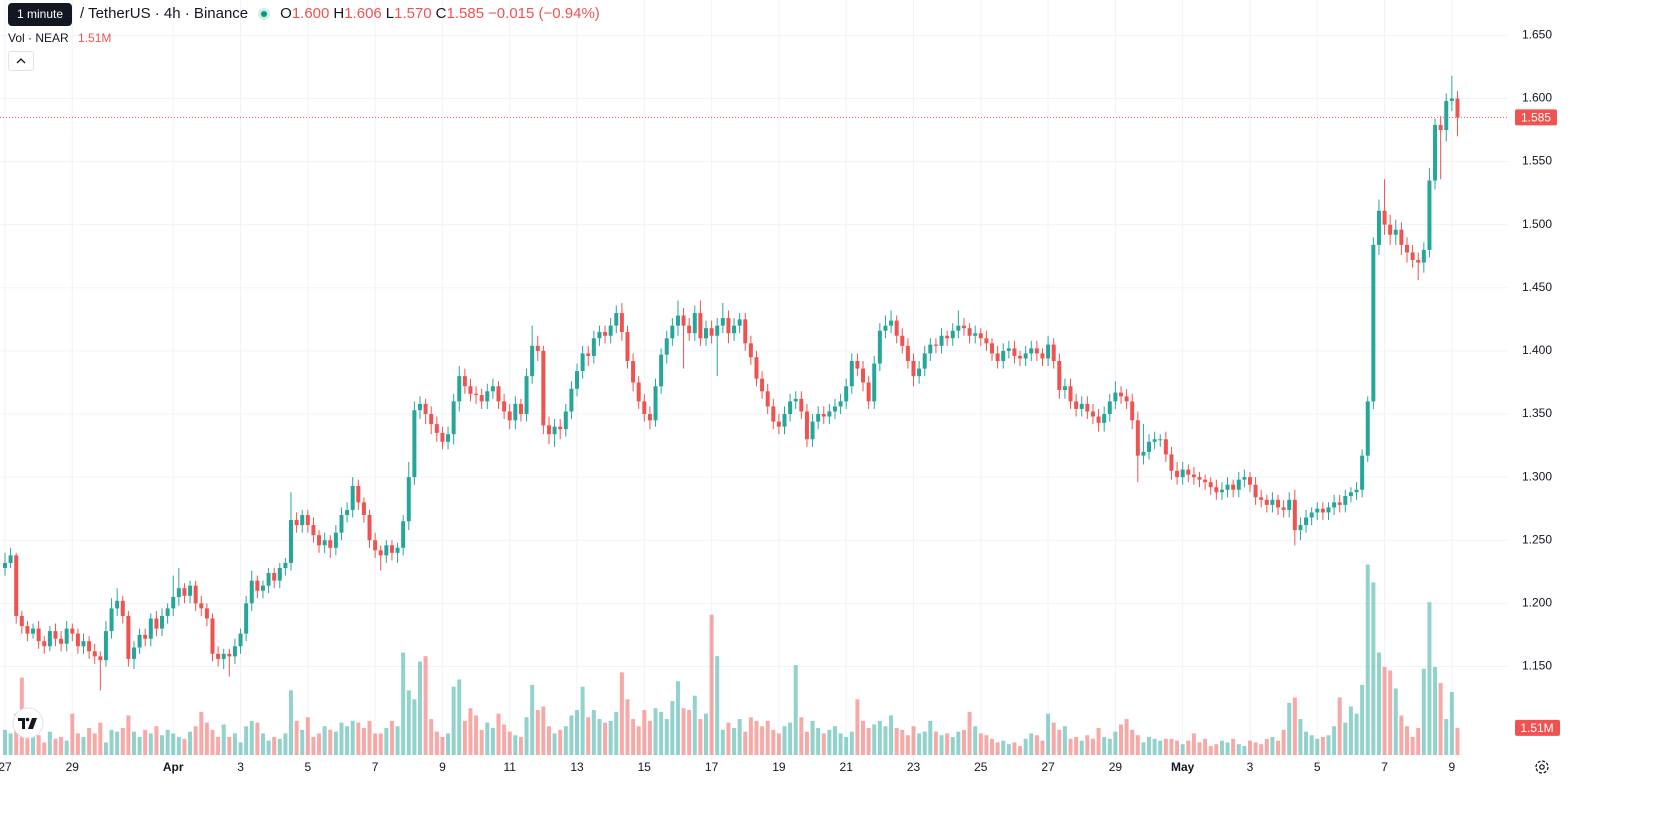  I want to click on chevron-icon, so click(21, 61).